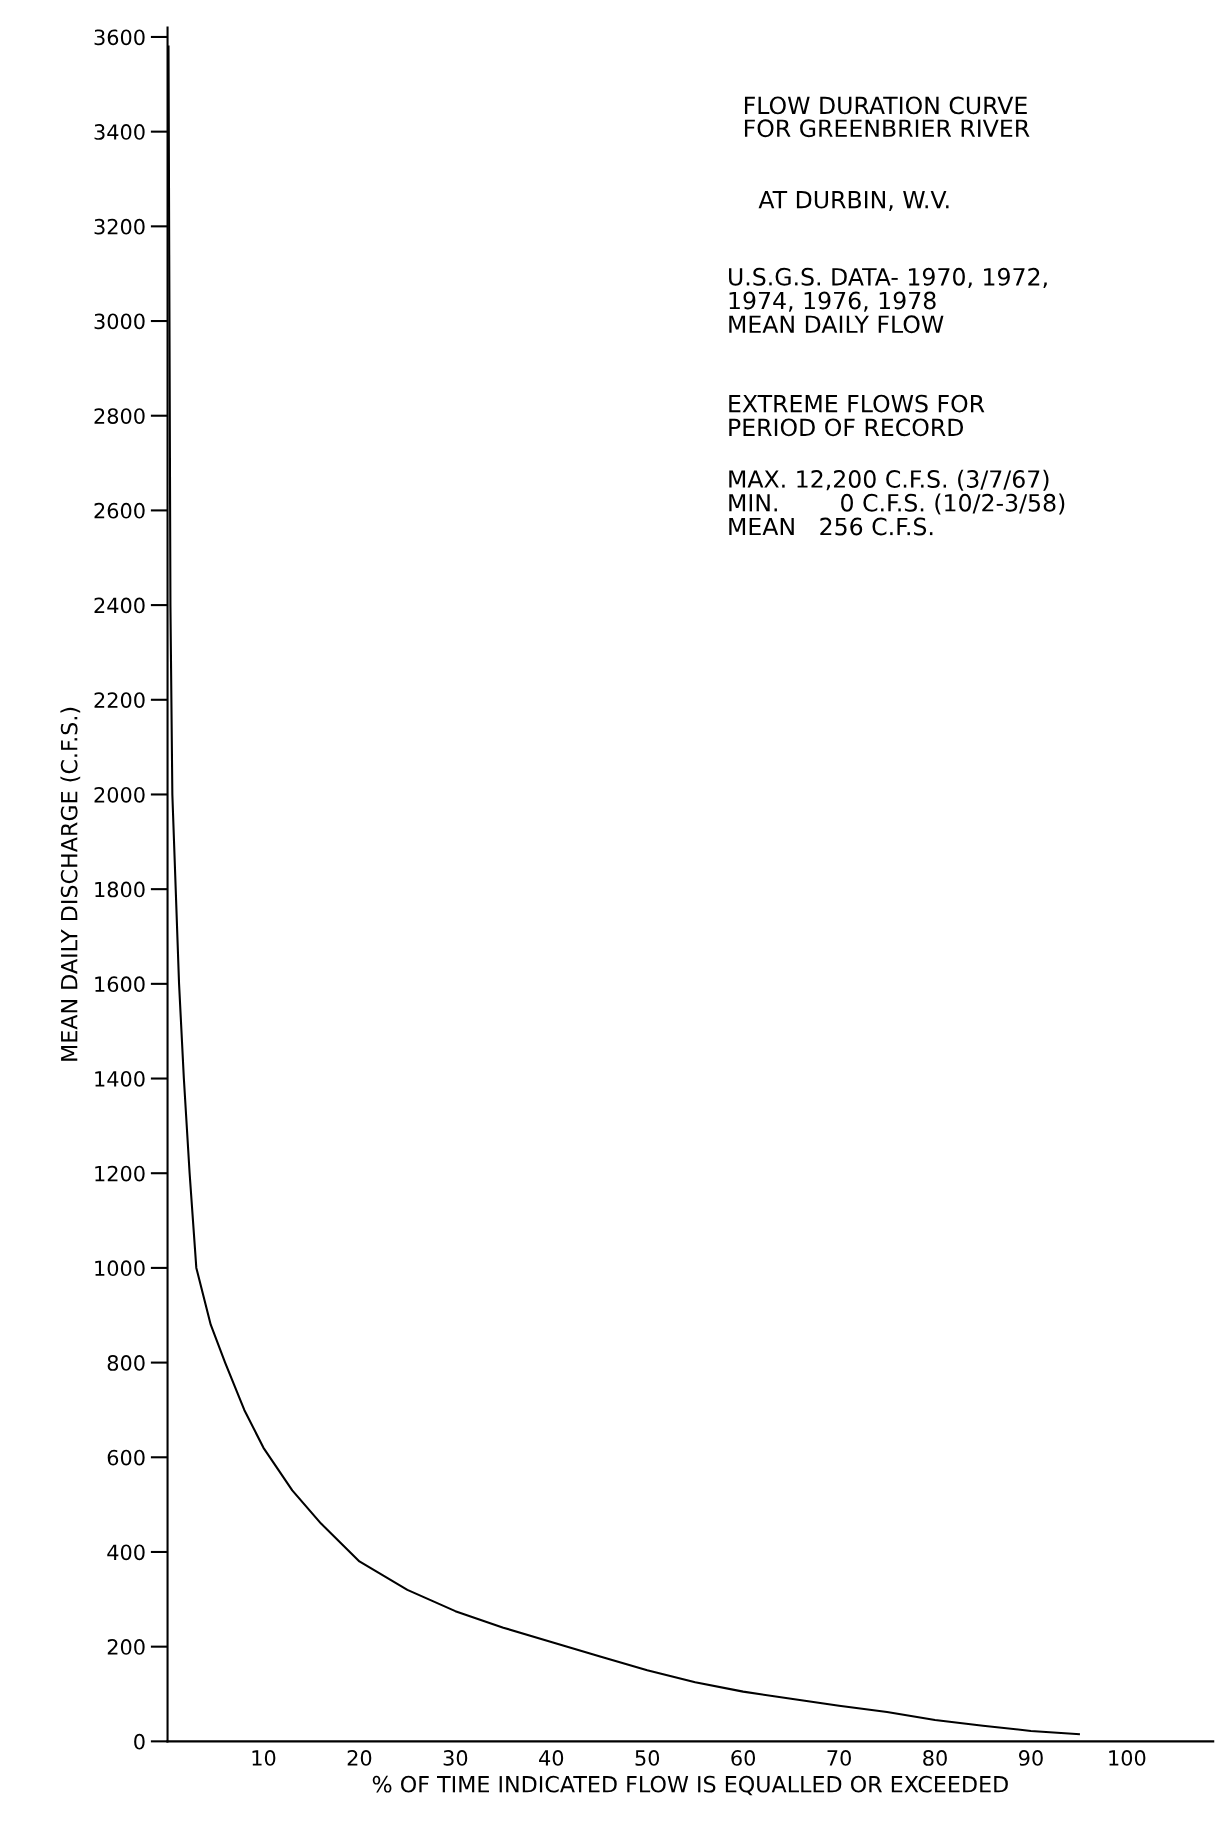  I want to click on y-tick-label: 1600, so click(120, 984).